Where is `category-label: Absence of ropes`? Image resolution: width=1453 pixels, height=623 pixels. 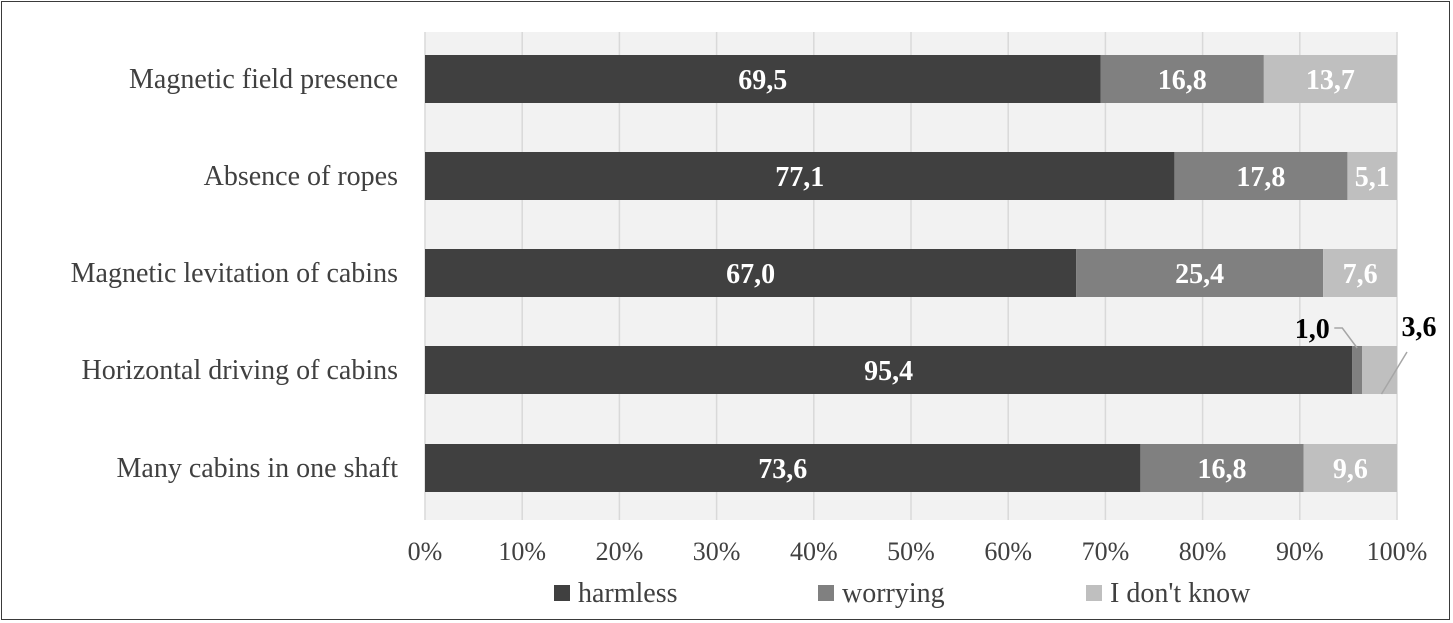
category-label: Absence of ropes is located at coordinates (301, 176).